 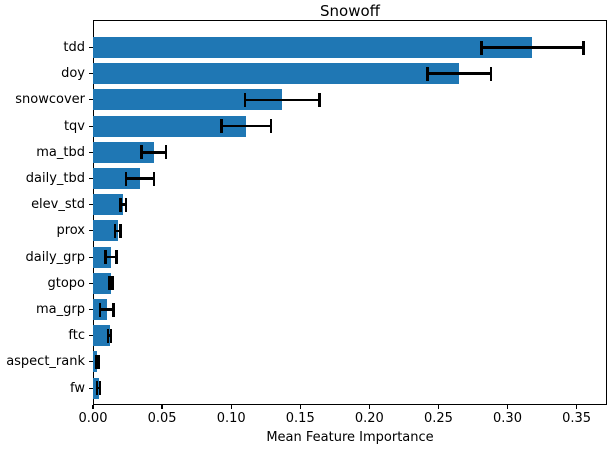 What do you see at coordinates (77, 388) in the screenshot?
I see `y-tick-label: fw` at bounding box center [77, 388].